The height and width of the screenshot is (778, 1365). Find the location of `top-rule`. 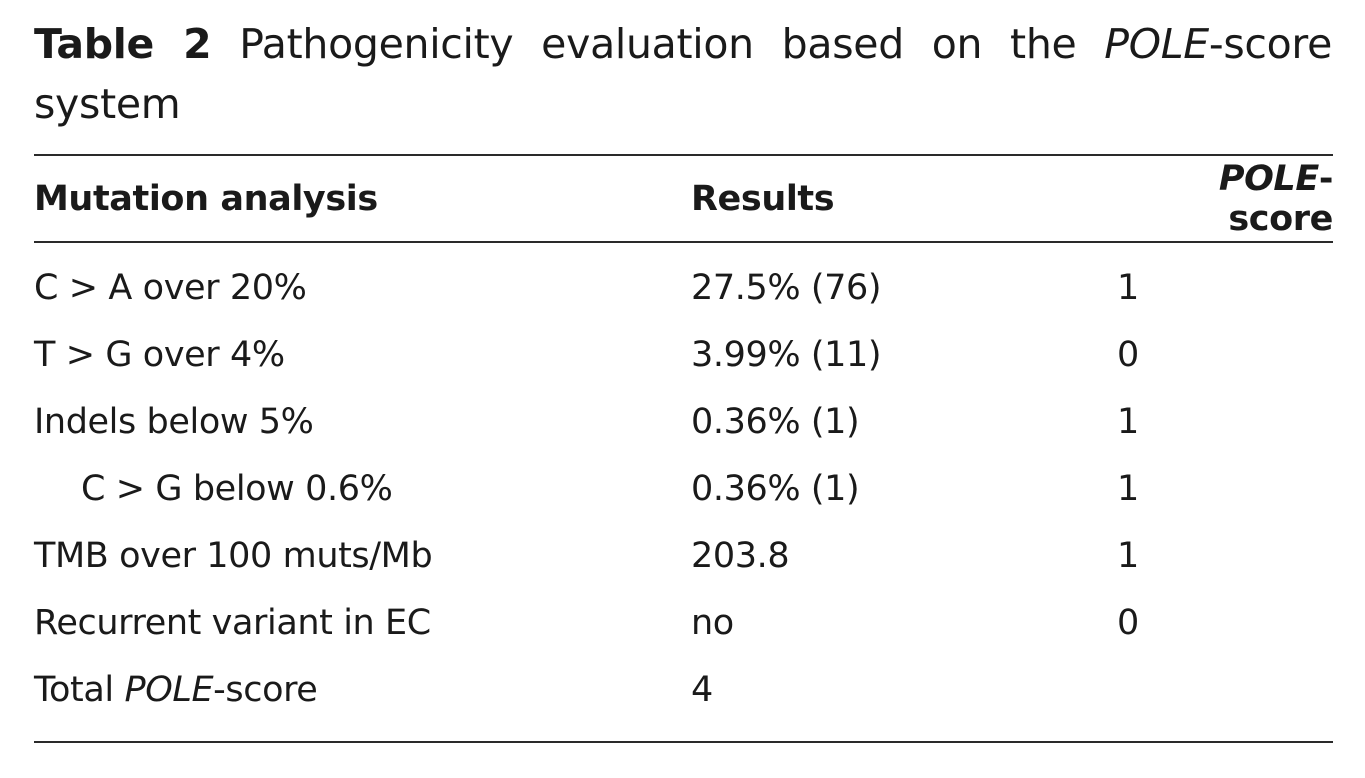

top-rule is located at coordinates (683, 155).